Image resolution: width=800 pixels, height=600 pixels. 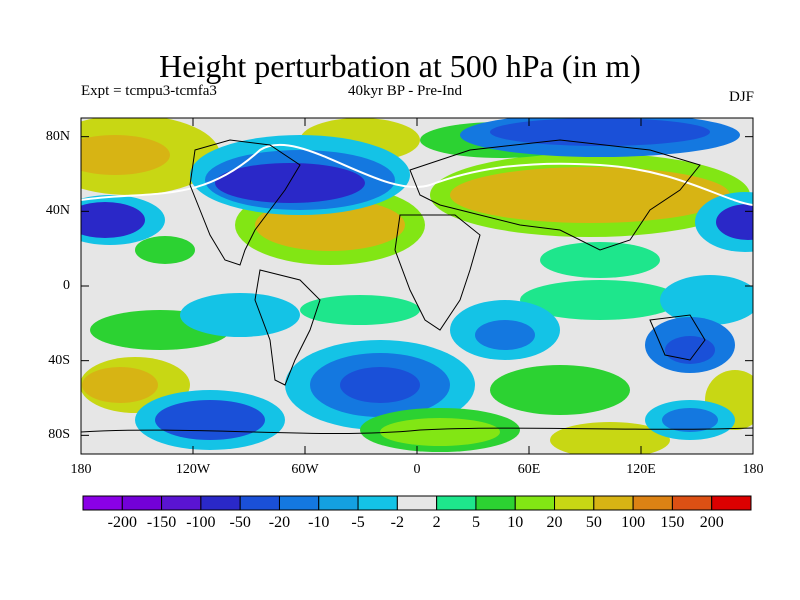 I want to click on longitude-label: 60E, so click(x=529, y=469).